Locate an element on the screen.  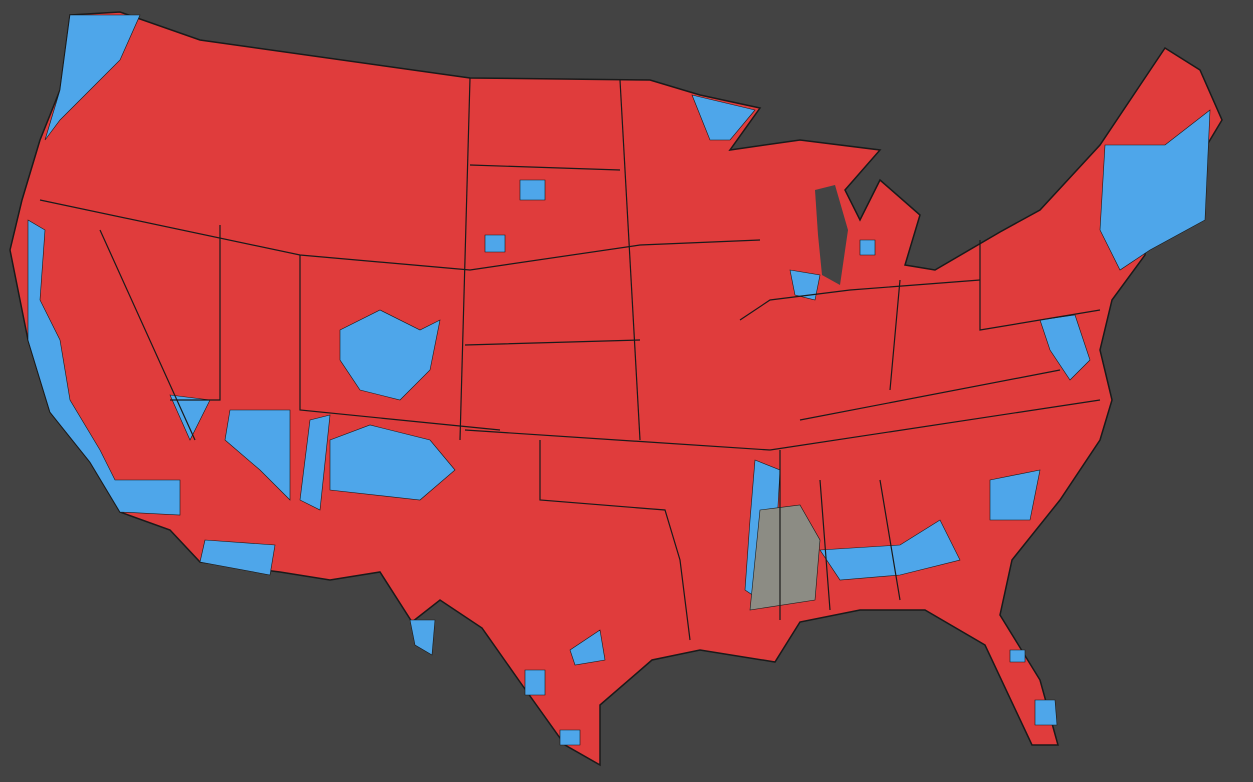
new-england-counties is located at coordinates (1155, 190).